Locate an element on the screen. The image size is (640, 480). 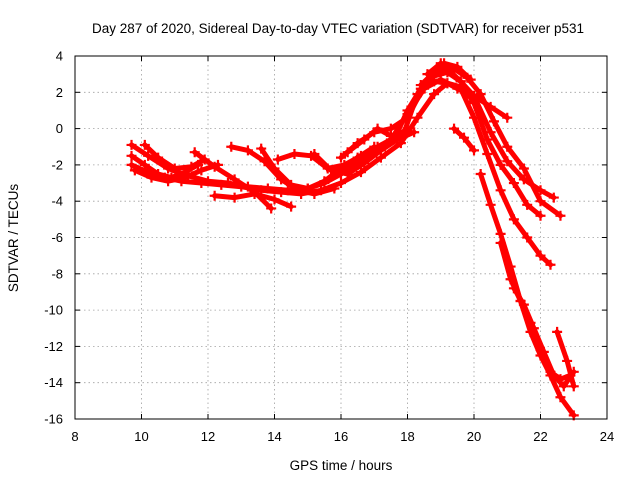
x-tick-label: 8 is located at coordinates (74, 436).